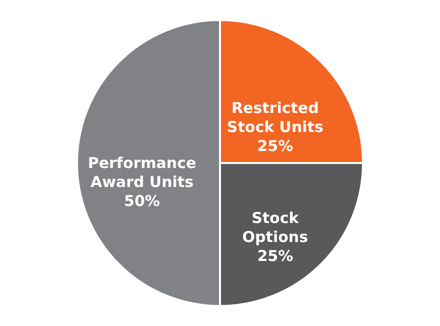  I want to click on slice-label: Performance Award Units, so click(142, 172).